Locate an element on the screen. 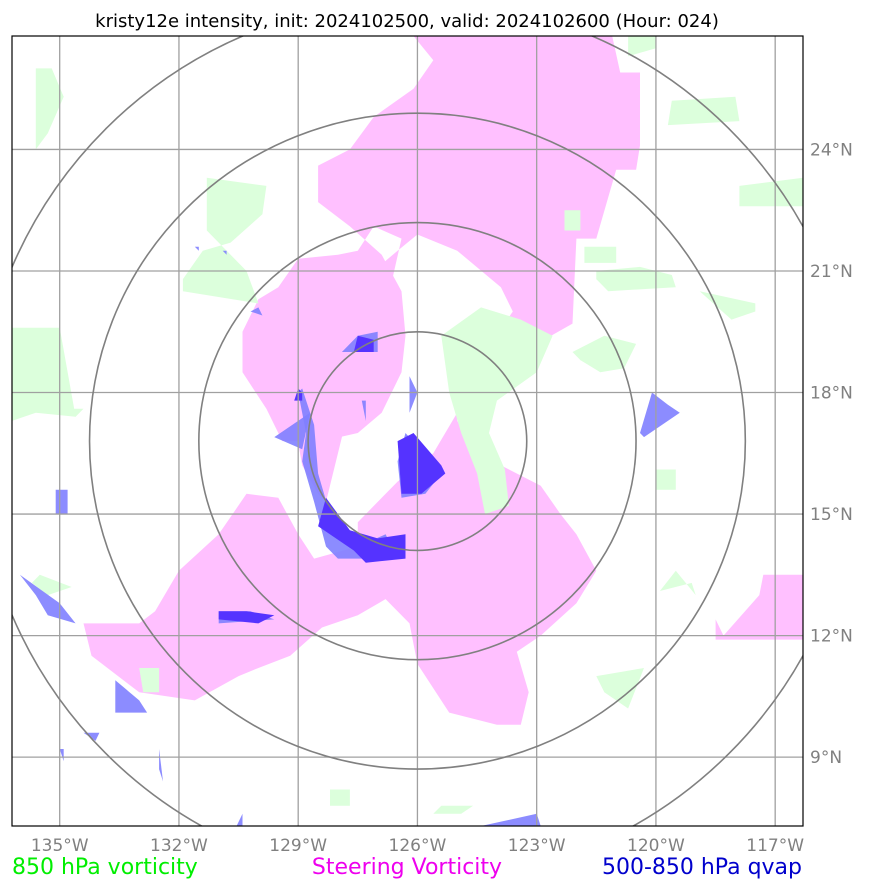  lon-tick-label: 126°W is located at coordinates (418, 846).